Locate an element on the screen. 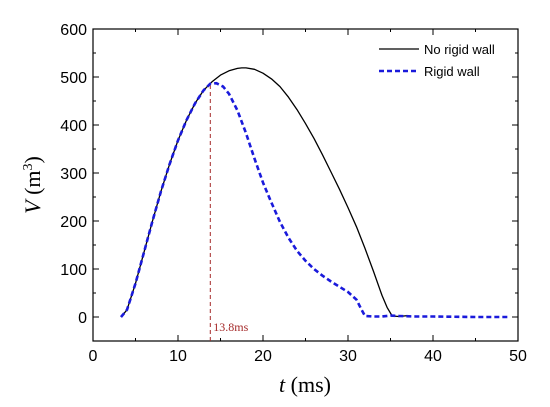 The image size is (550, 407). x-tick-label: 20 is located at coordinates (263, 356).